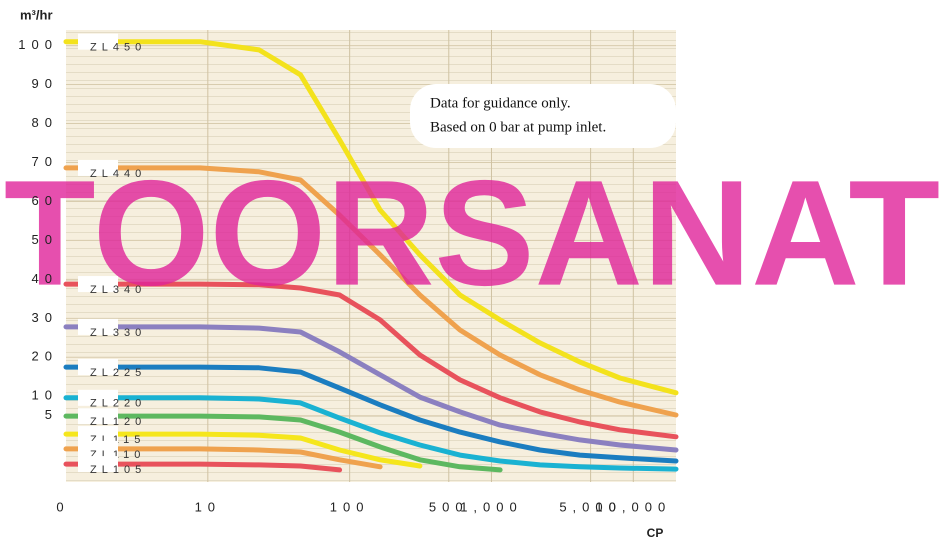 The width and height of the screenshot is (944, 544). Describe the element at coordinates (208, 506) in the screenshot. I see `x-tick-label: 10` at that location.